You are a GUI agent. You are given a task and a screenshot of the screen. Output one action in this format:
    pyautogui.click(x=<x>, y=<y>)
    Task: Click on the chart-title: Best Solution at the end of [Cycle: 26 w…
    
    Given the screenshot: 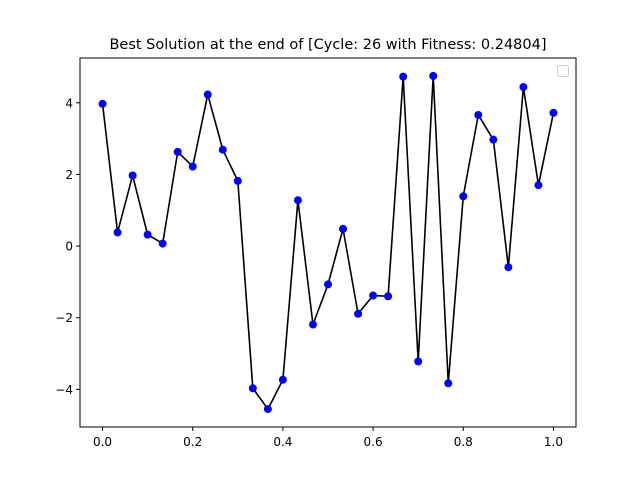 What is the action you would take?
    pyautogui.click(x=327, y=45)
    